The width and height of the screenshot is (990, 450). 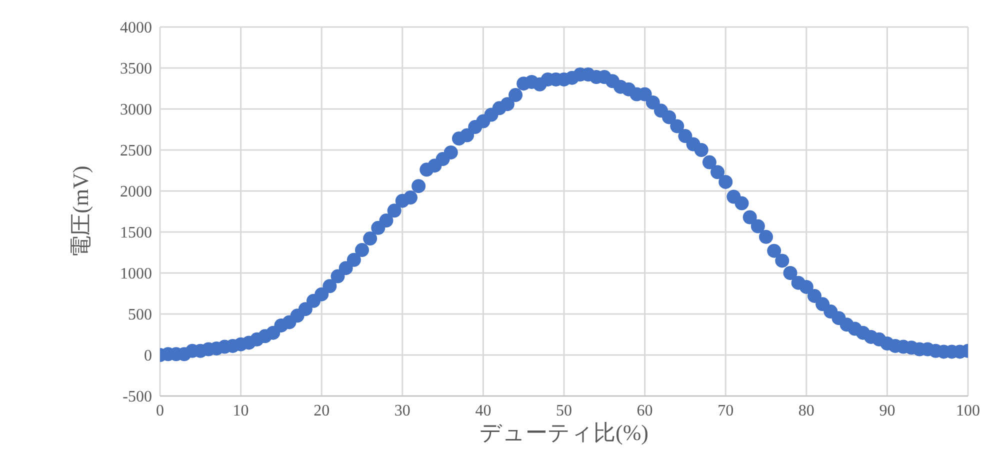 I want to click on y-axis-title: 電圧(mV), so click(x=80, y=212).